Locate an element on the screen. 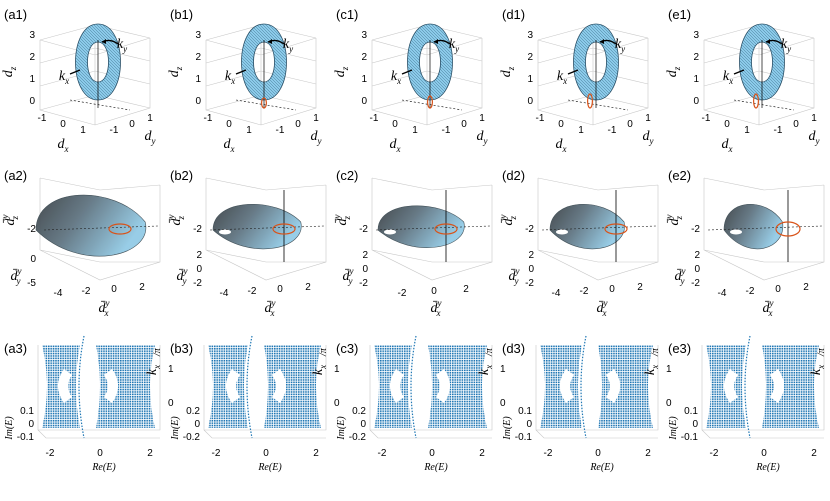 This screenshot has height=501, width=830. panel-row3-1: (b3) 0 1 kx/π 0.2 0 -0.2Im(E) -2 0 2 Re(E) is located at coordinates (255, 404).